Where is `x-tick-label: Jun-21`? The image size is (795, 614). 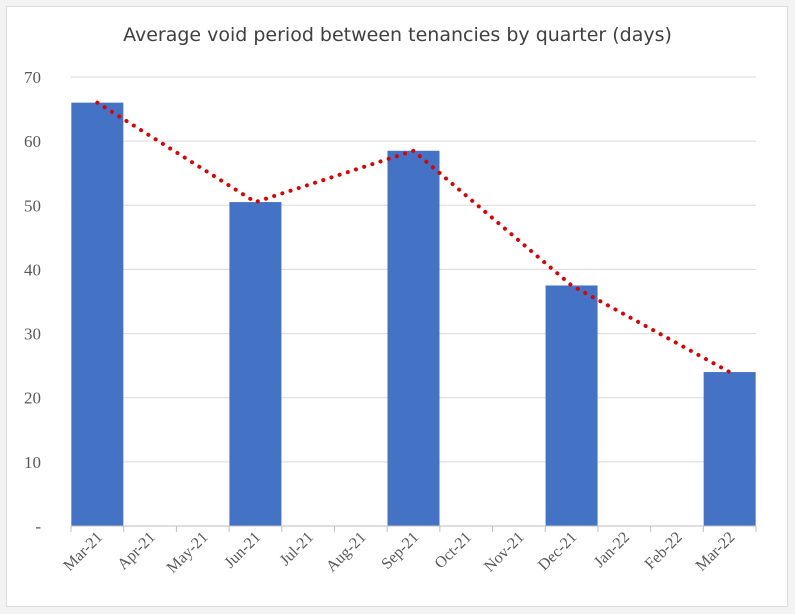 x-tick-label: Jun-21 is located at coordinates (242, 550).